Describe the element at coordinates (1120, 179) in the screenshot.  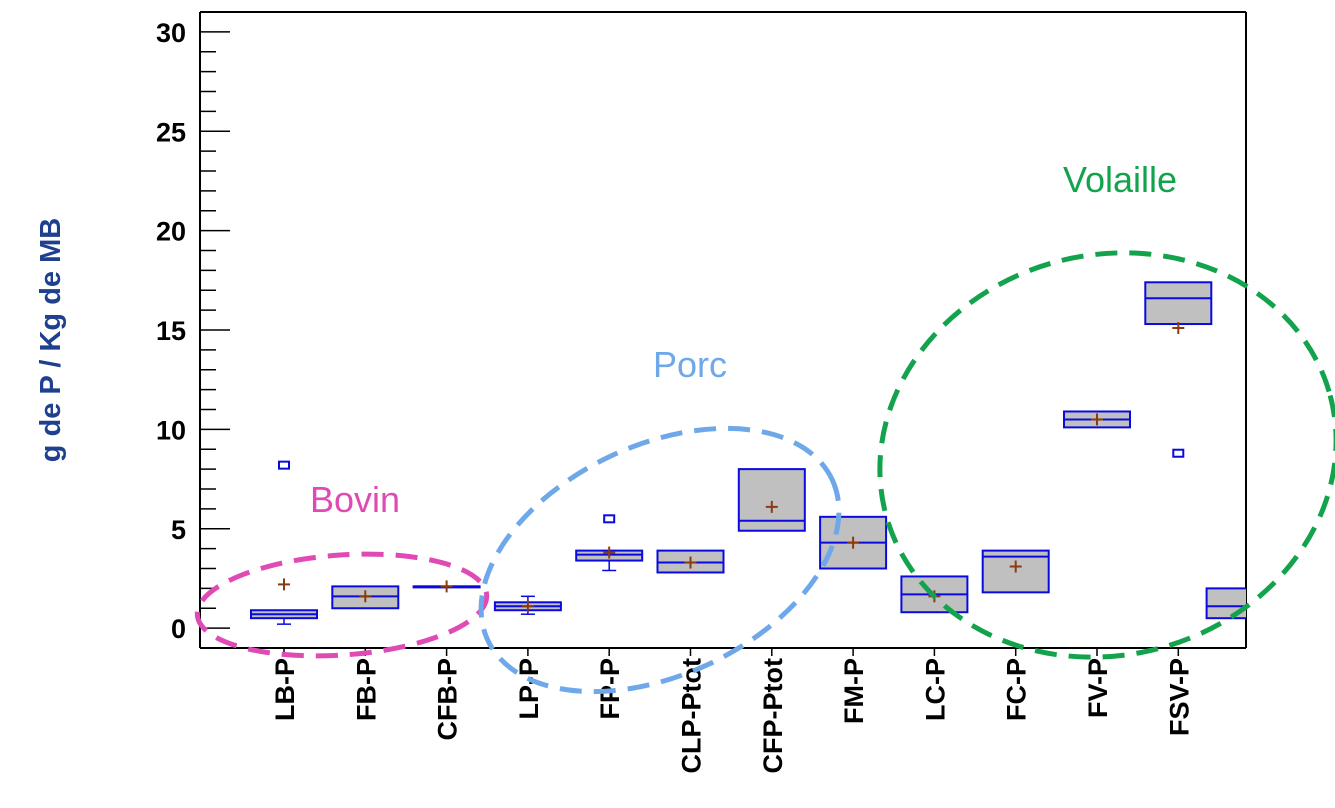
I see `group-label-volaille: Volaille` at that location.